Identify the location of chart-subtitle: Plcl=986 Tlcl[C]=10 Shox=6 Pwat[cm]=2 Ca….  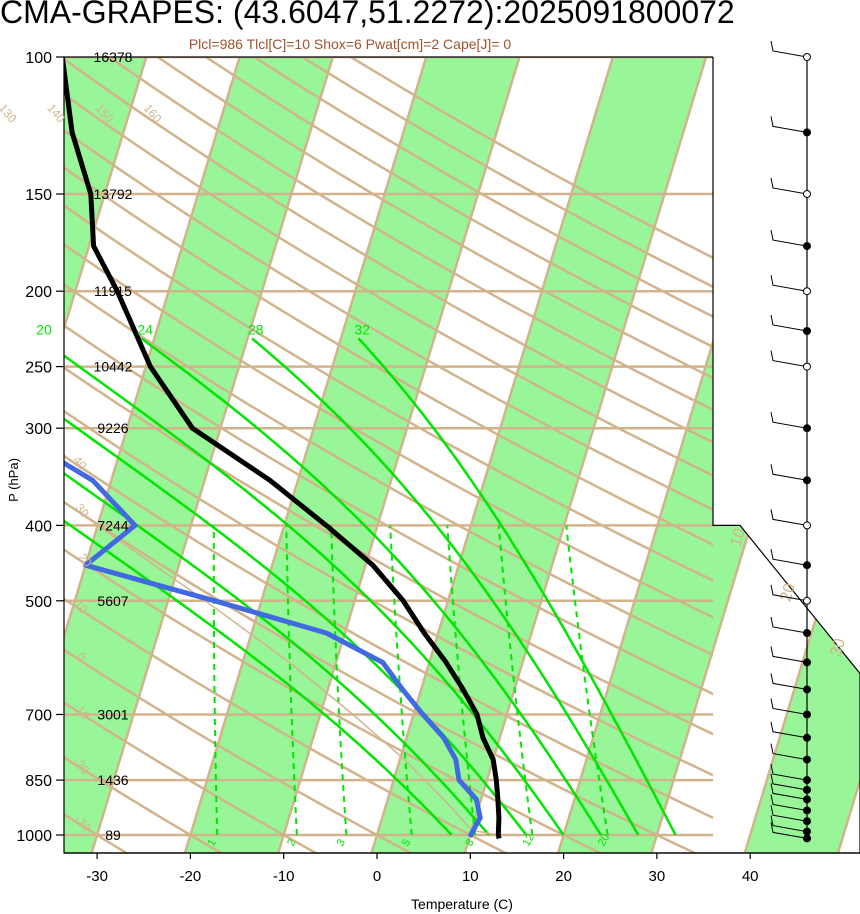
(350, 44).